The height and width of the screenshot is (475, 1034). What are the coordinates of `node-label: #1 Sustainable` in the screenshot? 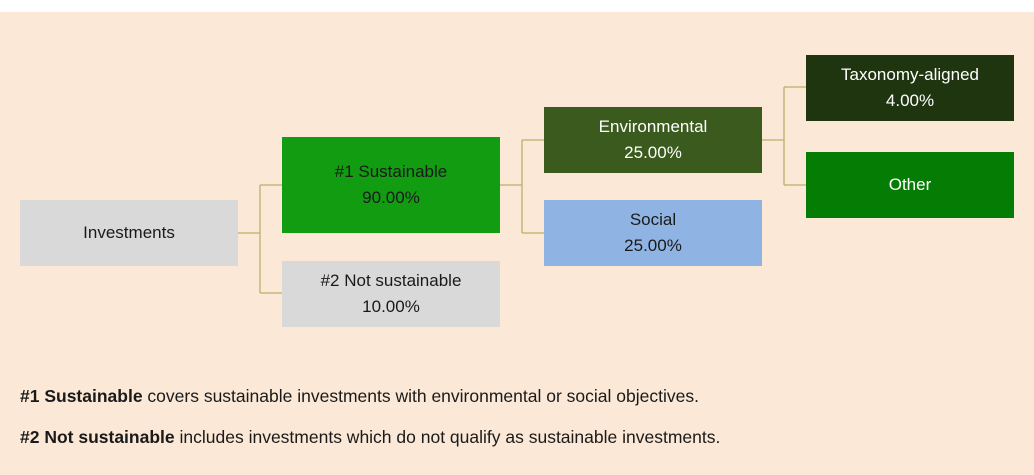 It's located at (391, 171).